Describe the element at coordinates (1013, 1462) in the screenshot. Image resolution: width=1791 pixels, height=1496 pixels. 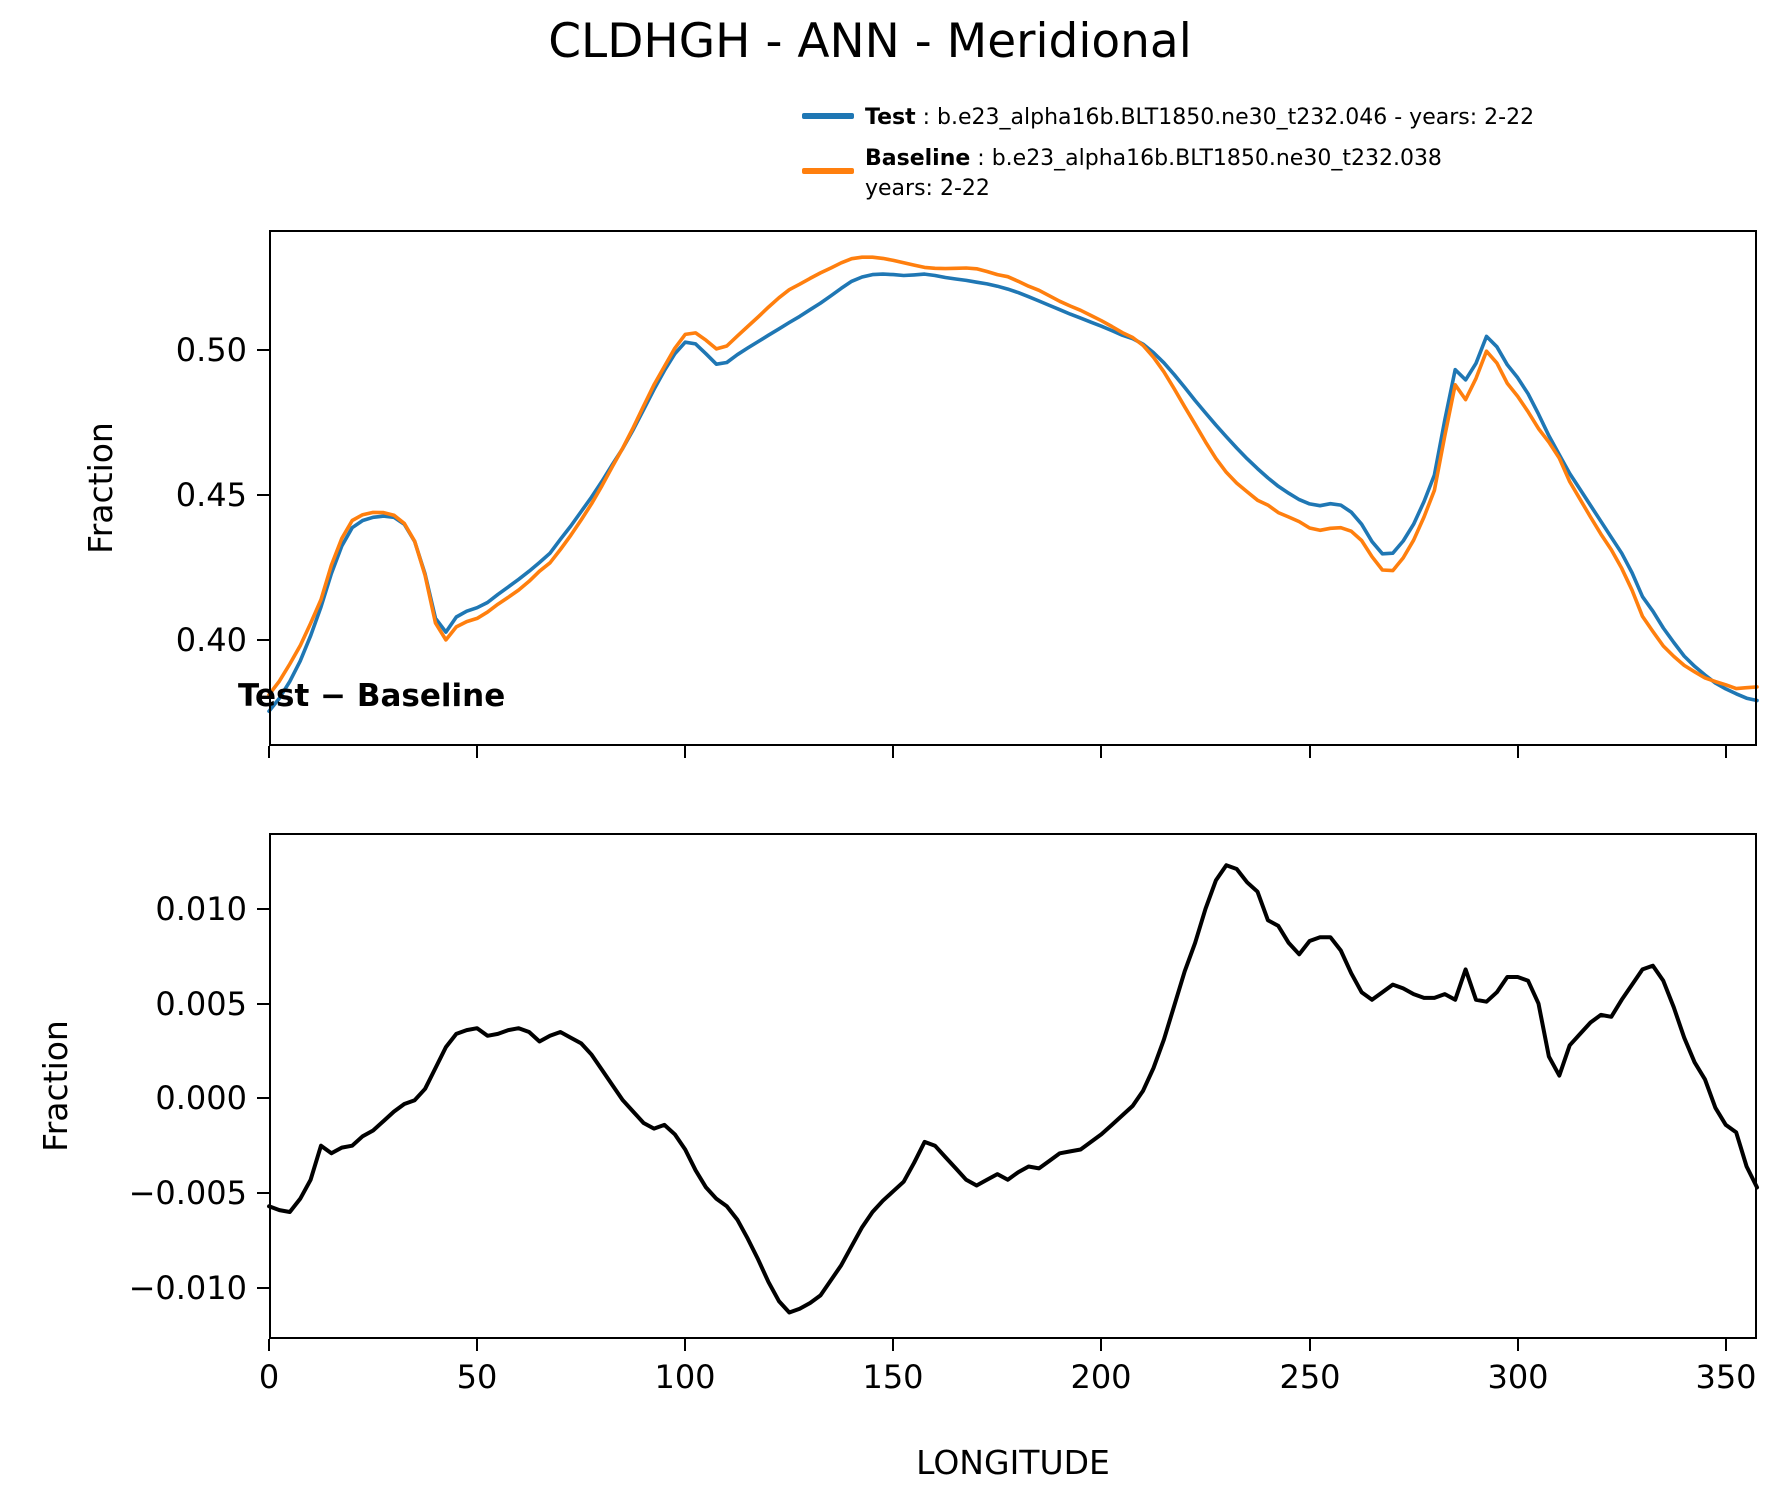
I see `x-axis-label: LONGITUDE` at that location.